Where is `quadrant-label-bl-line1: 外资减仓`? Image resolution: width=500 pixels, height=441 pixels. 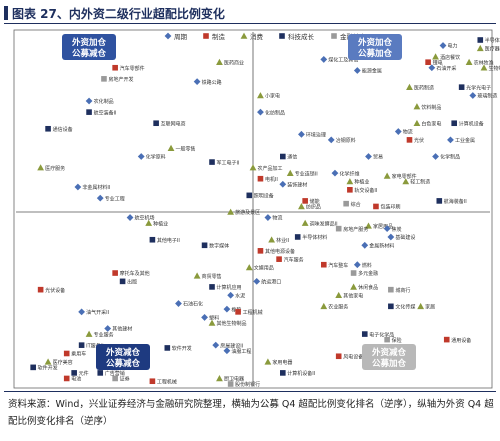
quadrant-label-bl-line1: 外资减仓 is located at coordinates (123, 352).